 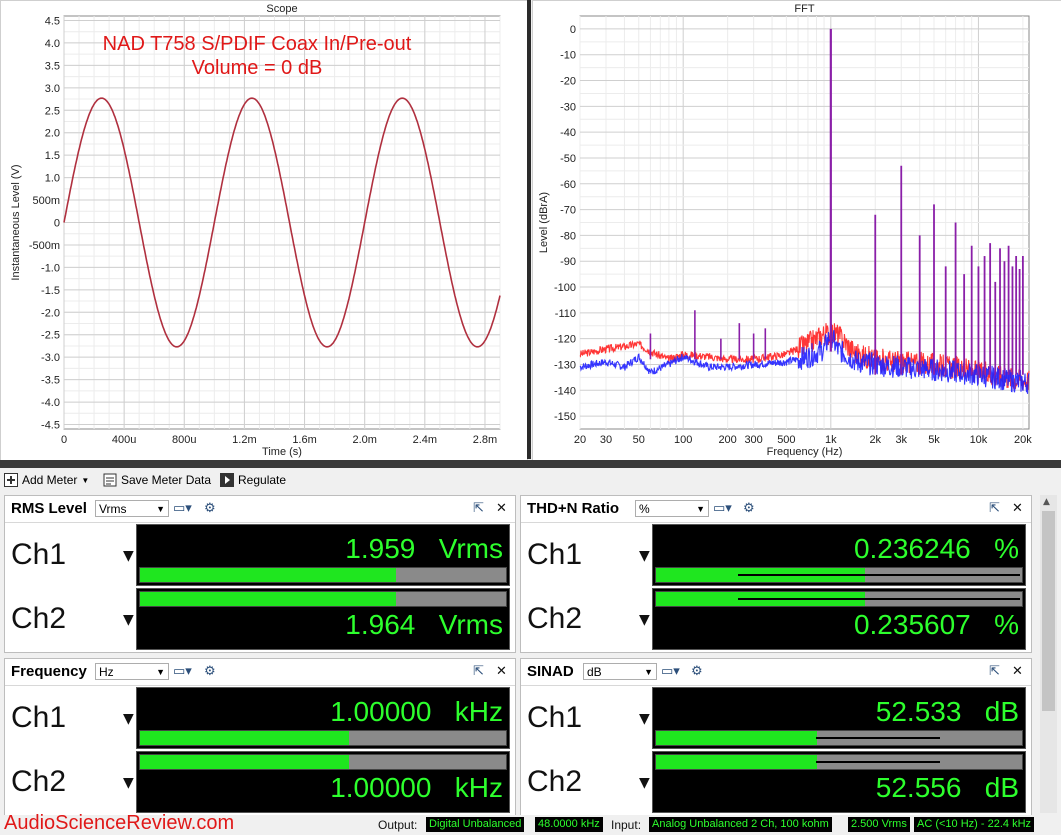 I want to click on chart-title: Scope, so click(x=281, y=9).